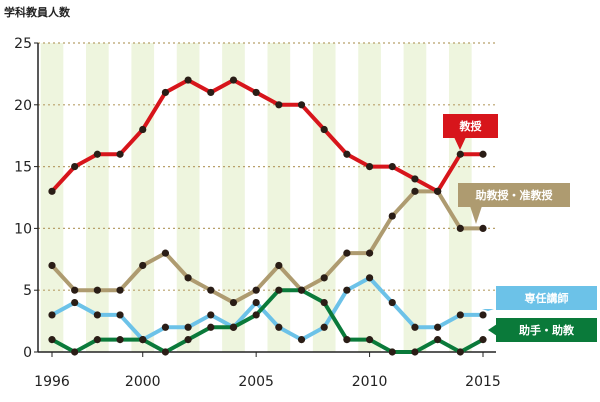  I want to click on y-axis-title: 学科教員人数, so click(37, 12).